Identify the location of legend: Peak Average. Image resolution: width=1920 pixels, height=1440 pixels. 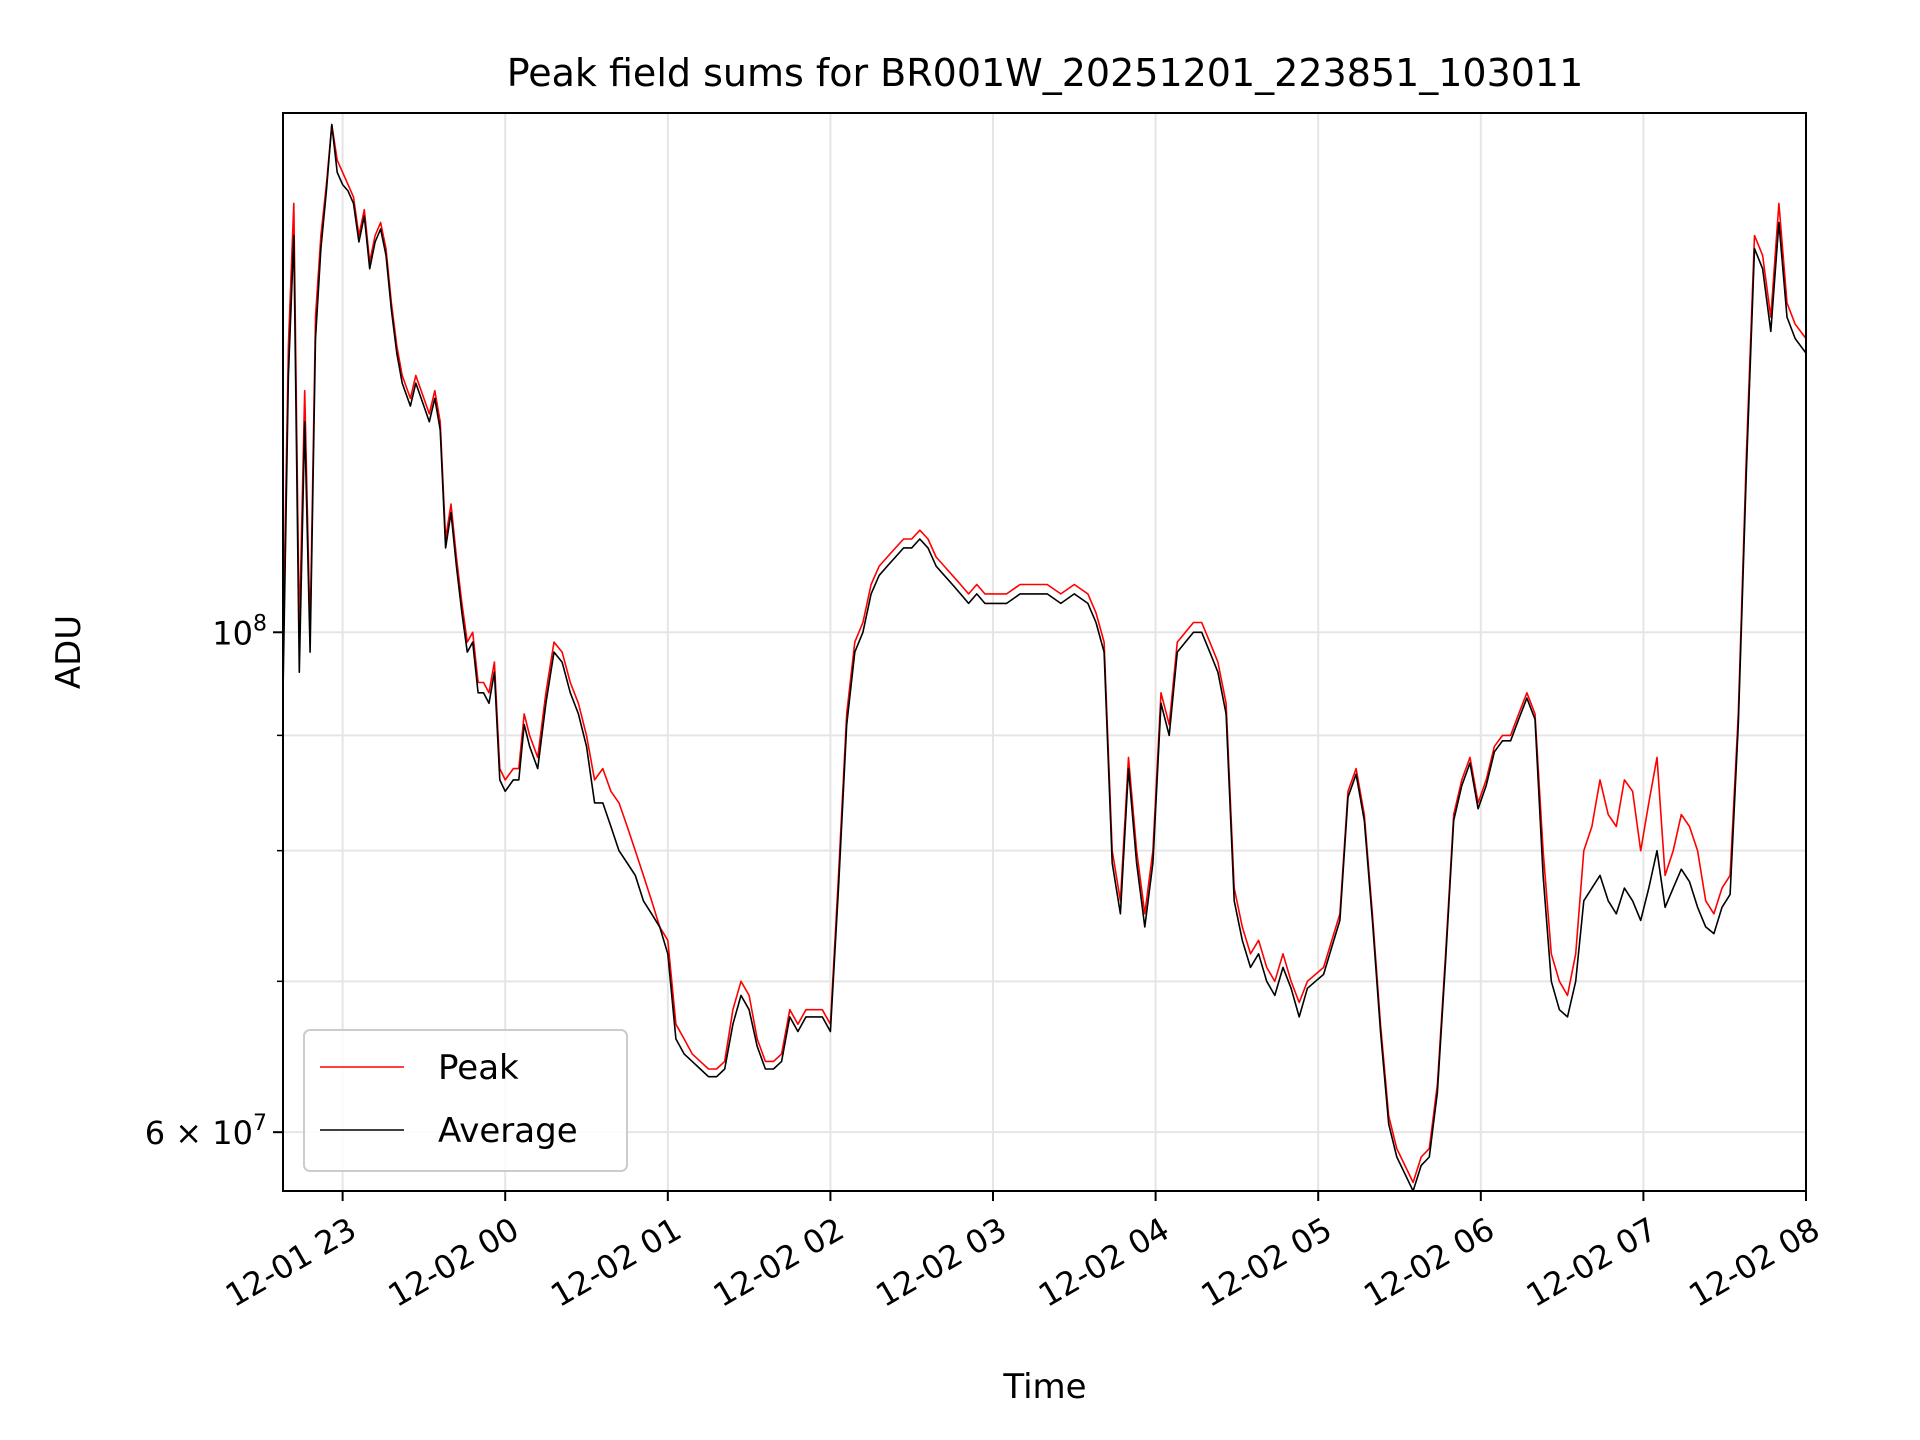
(465, 1100).